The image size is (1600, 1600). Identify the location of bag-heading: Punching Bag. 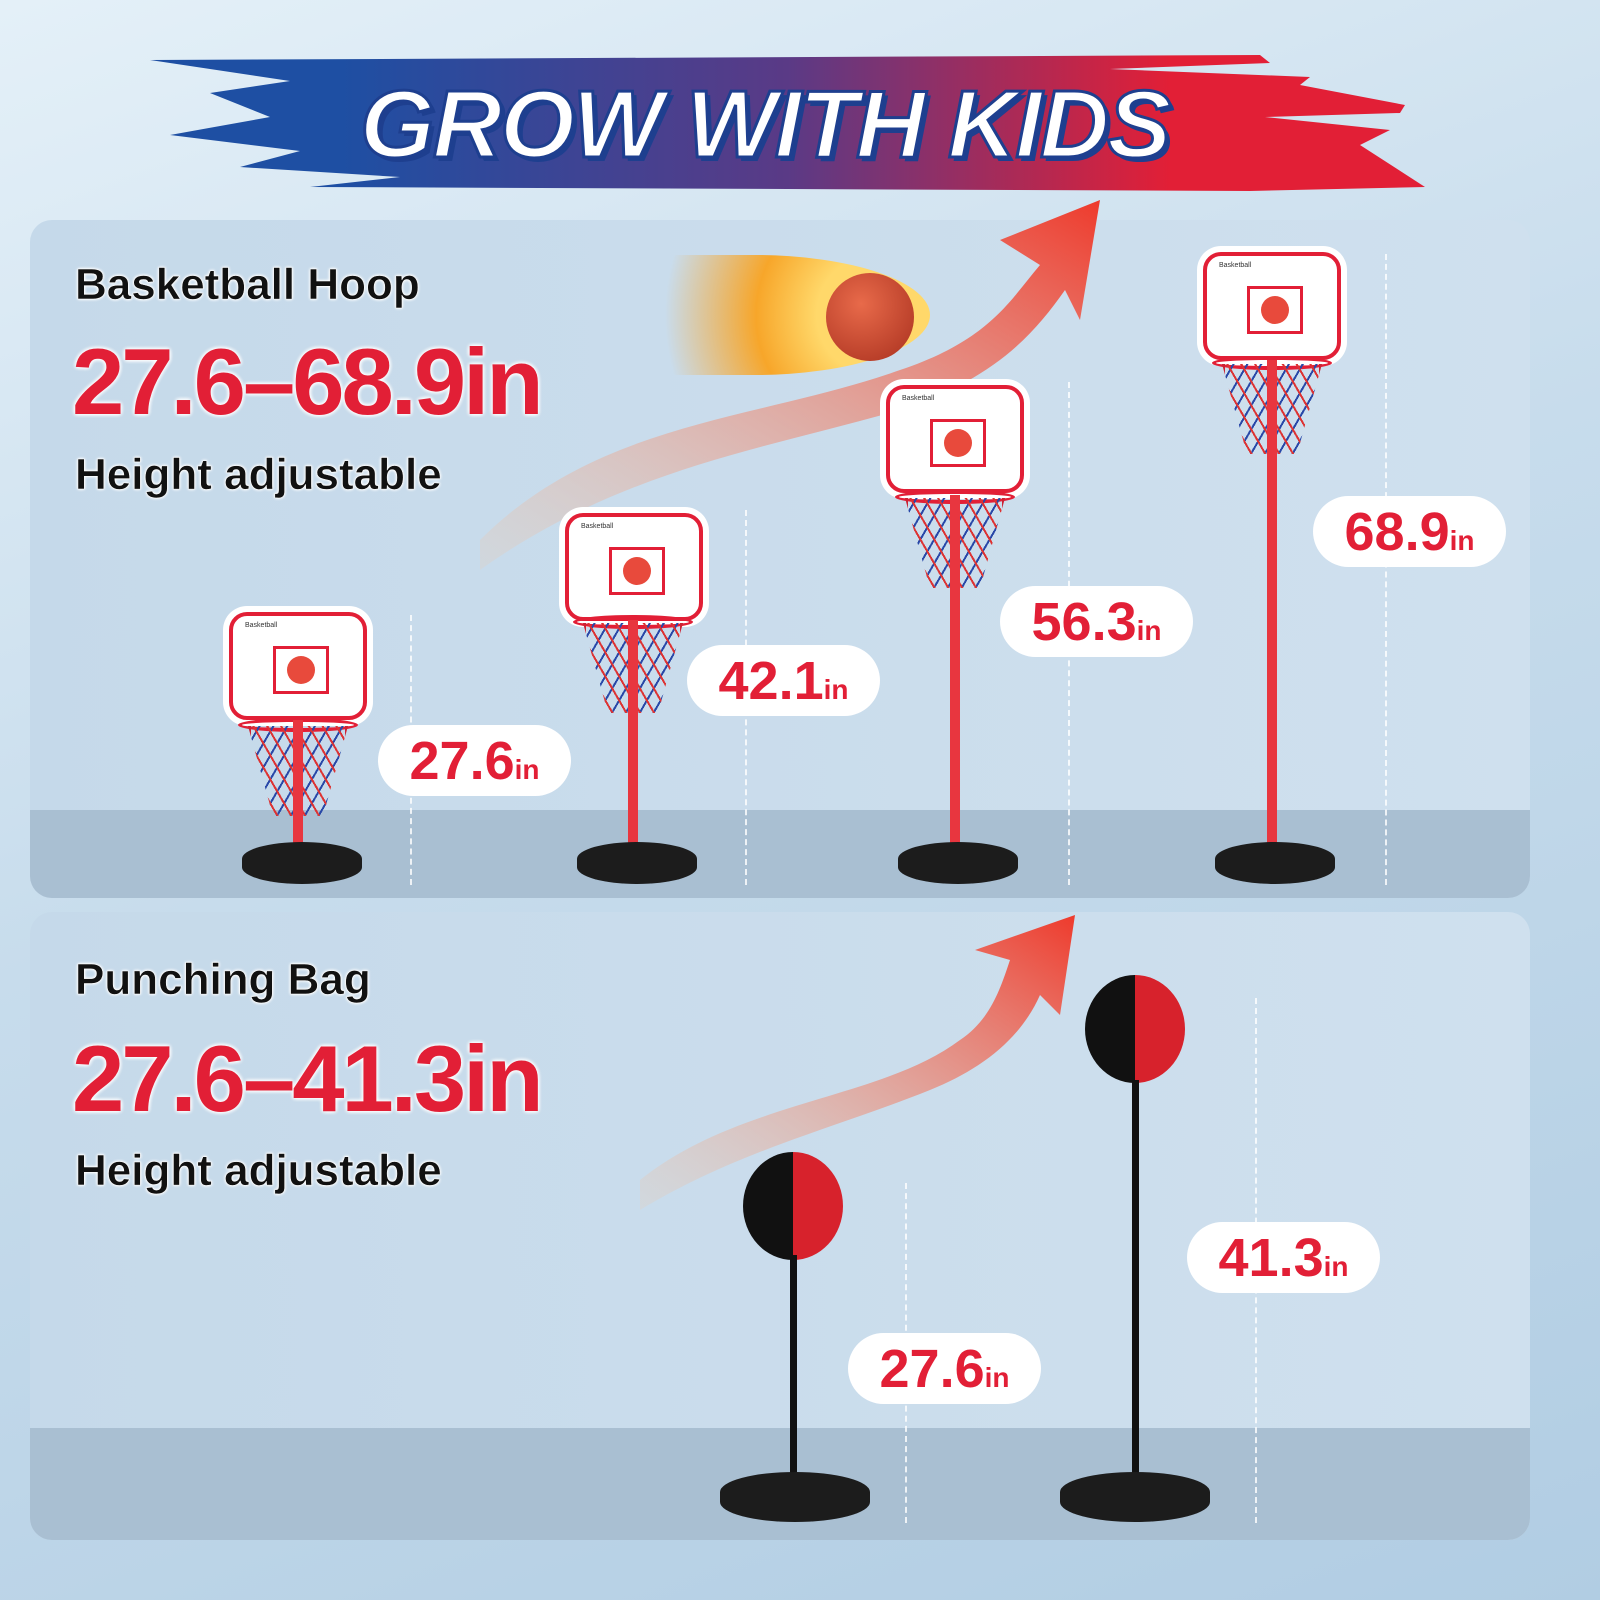
(223, 980).